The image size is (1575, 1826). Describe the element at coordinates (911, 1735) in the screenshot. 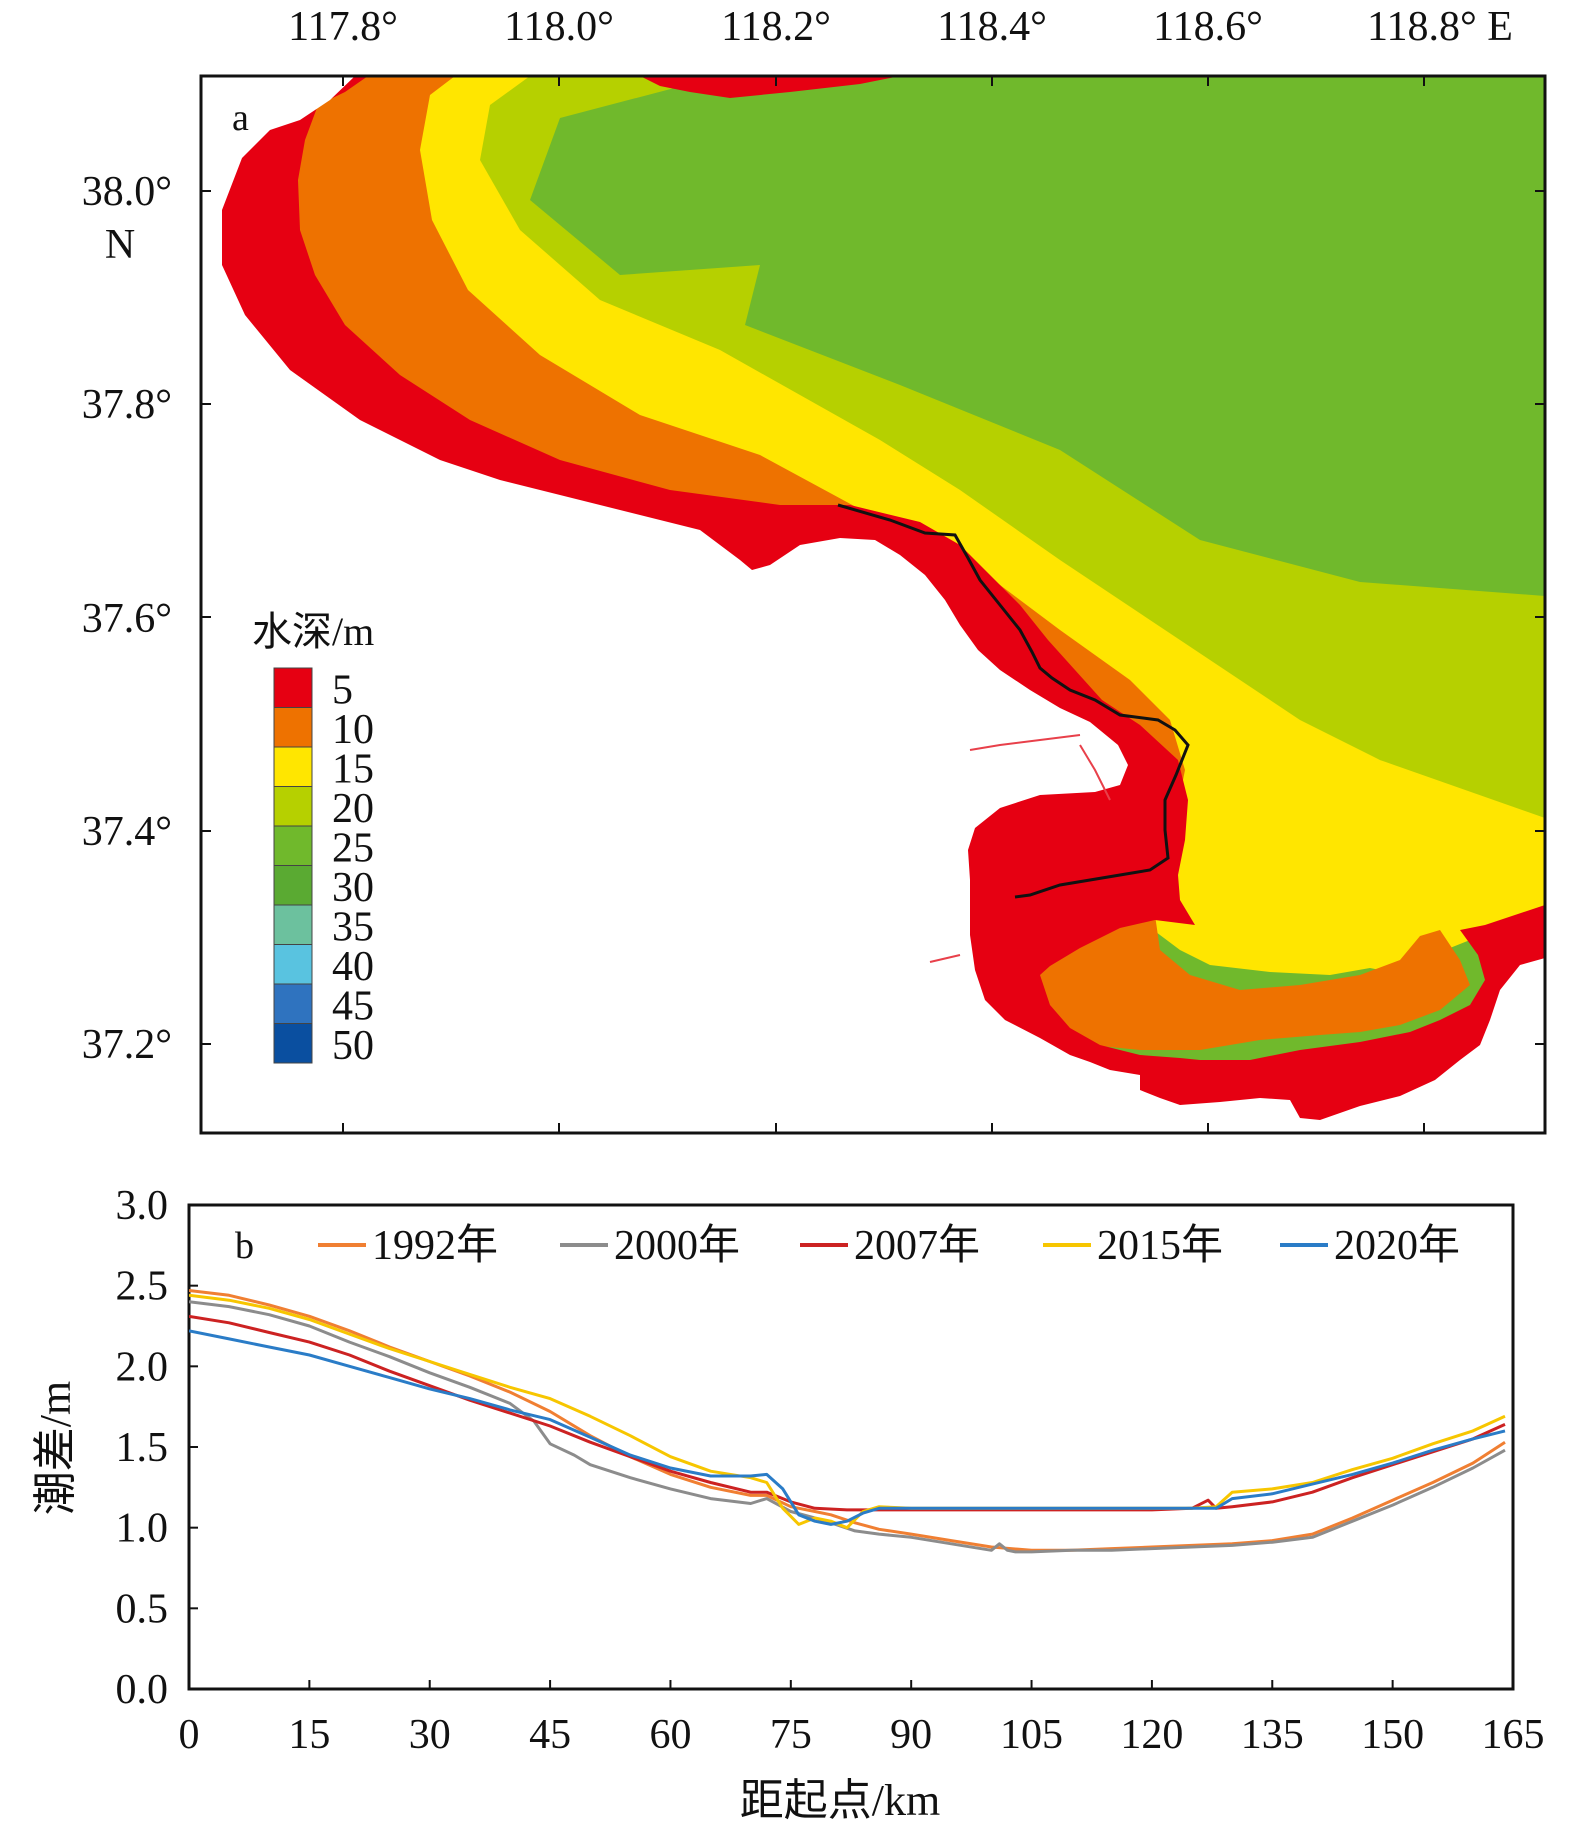

I see `x-tick-label-90: 90` at that location.